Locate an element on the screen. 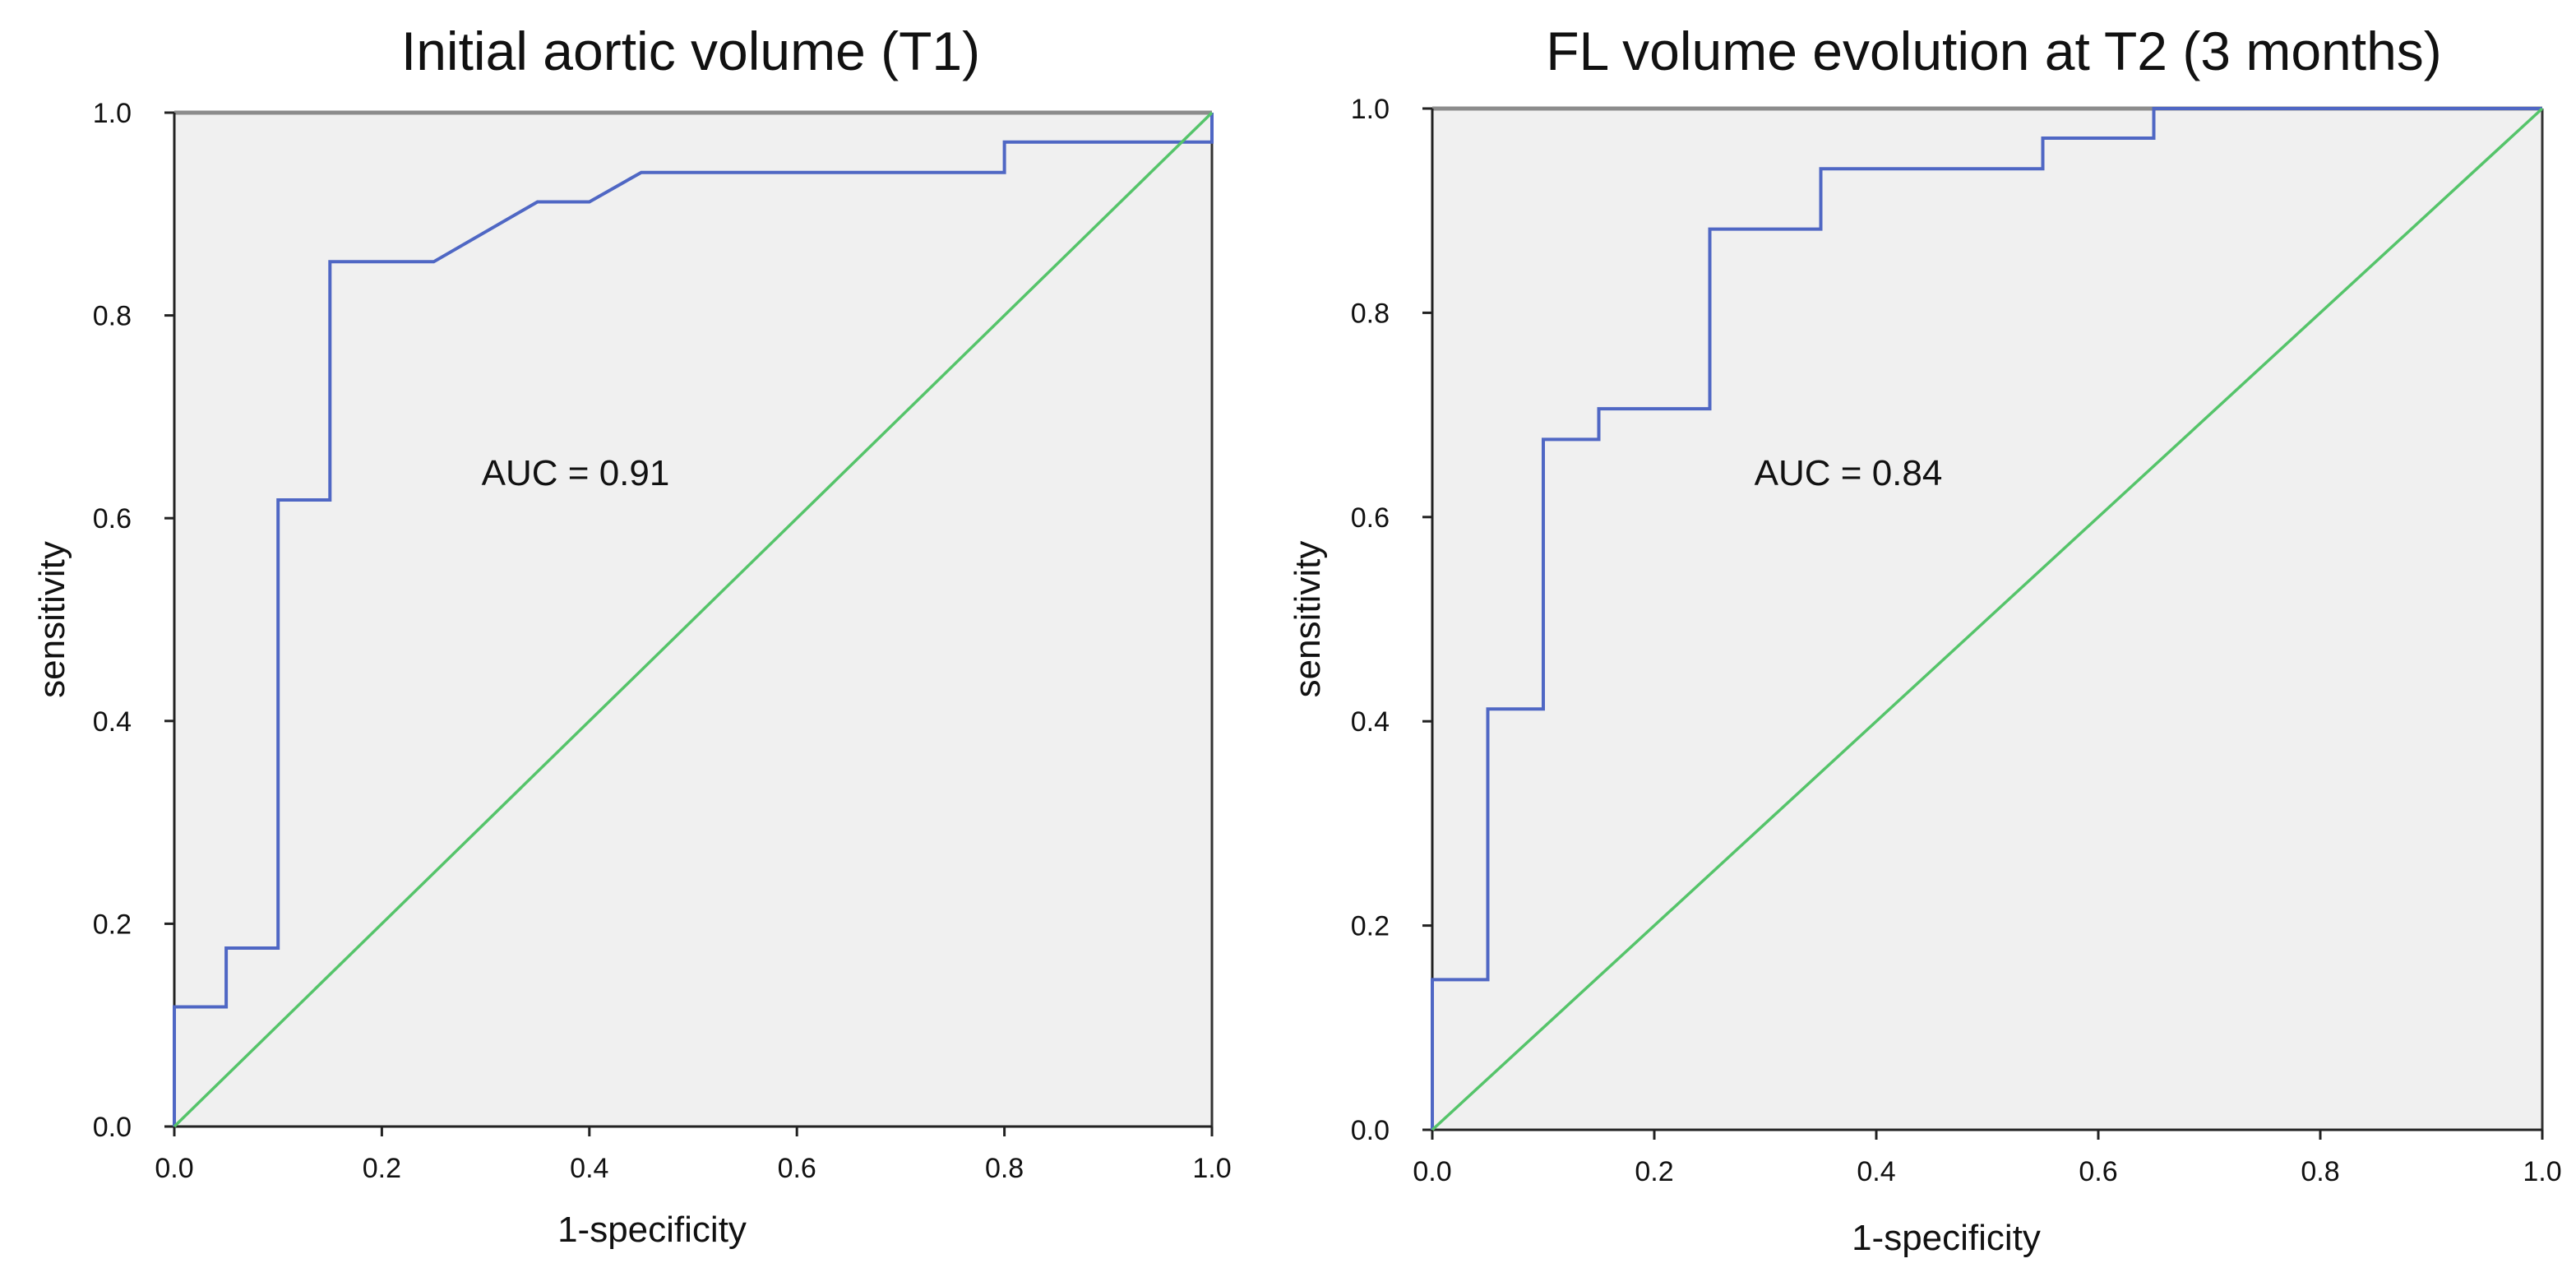 Image resolution: width=2576 pixels, height=1277 pixels. auc-annotation: AUC = 0.84 is located at coordinates (1849, 473).